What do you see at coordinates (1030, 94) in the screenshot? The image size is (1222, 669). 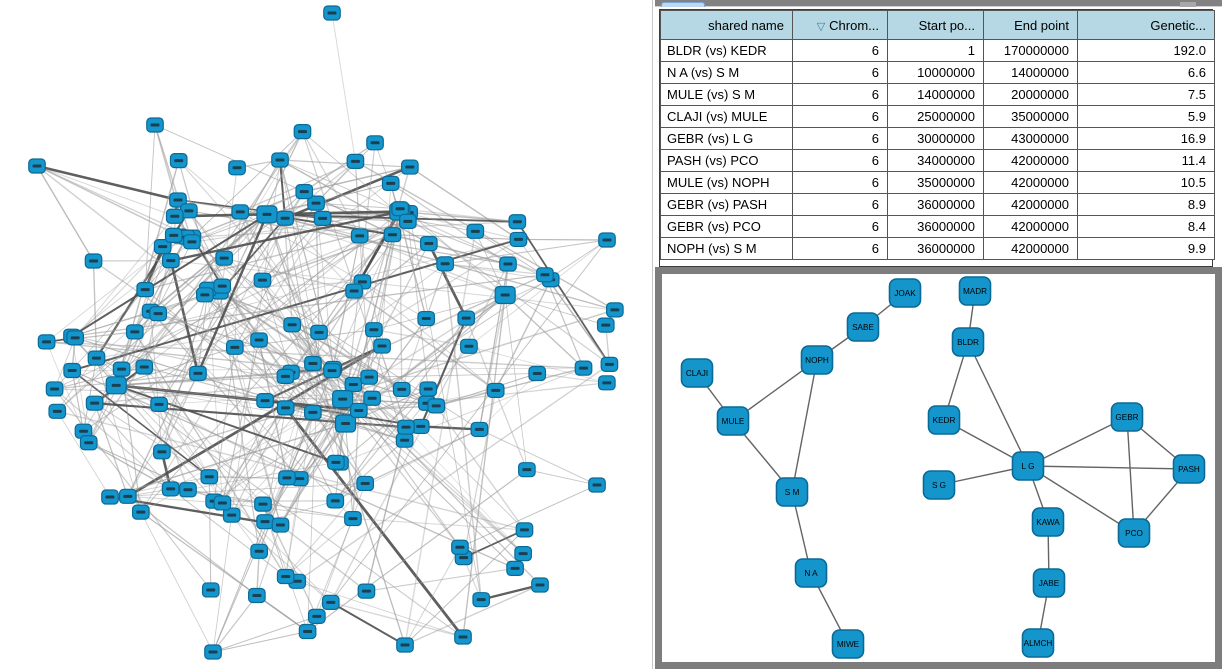 I see `table-cell: 20000000` at bounding box center [1030, 94].